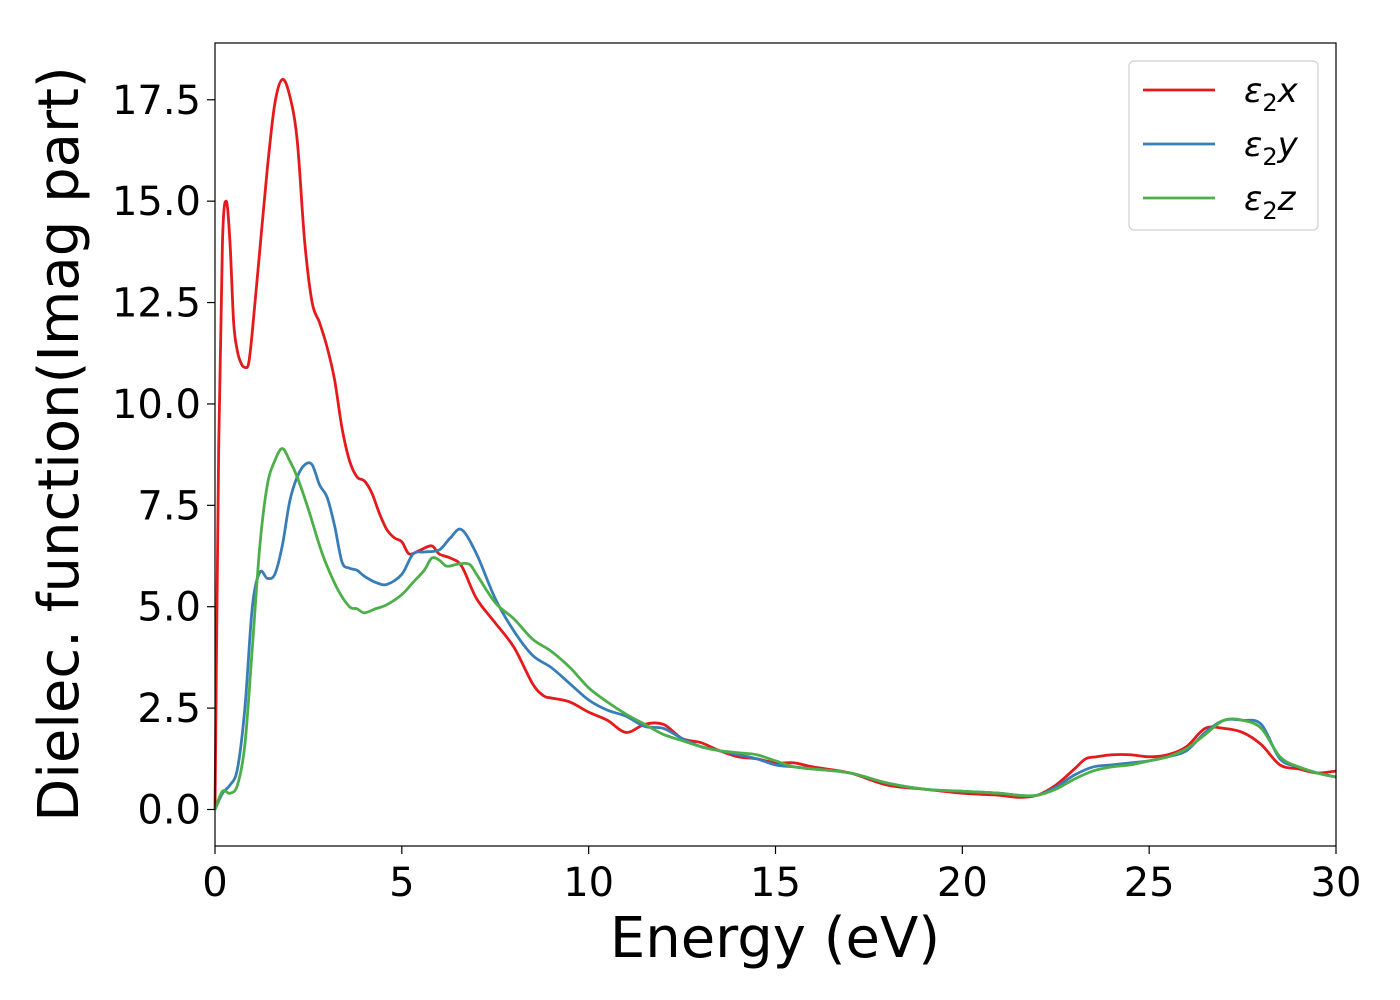 The height and width of the screenshot is (1000, 1400). I want to click on y-tick-label: 17.5, so click(156, 101).